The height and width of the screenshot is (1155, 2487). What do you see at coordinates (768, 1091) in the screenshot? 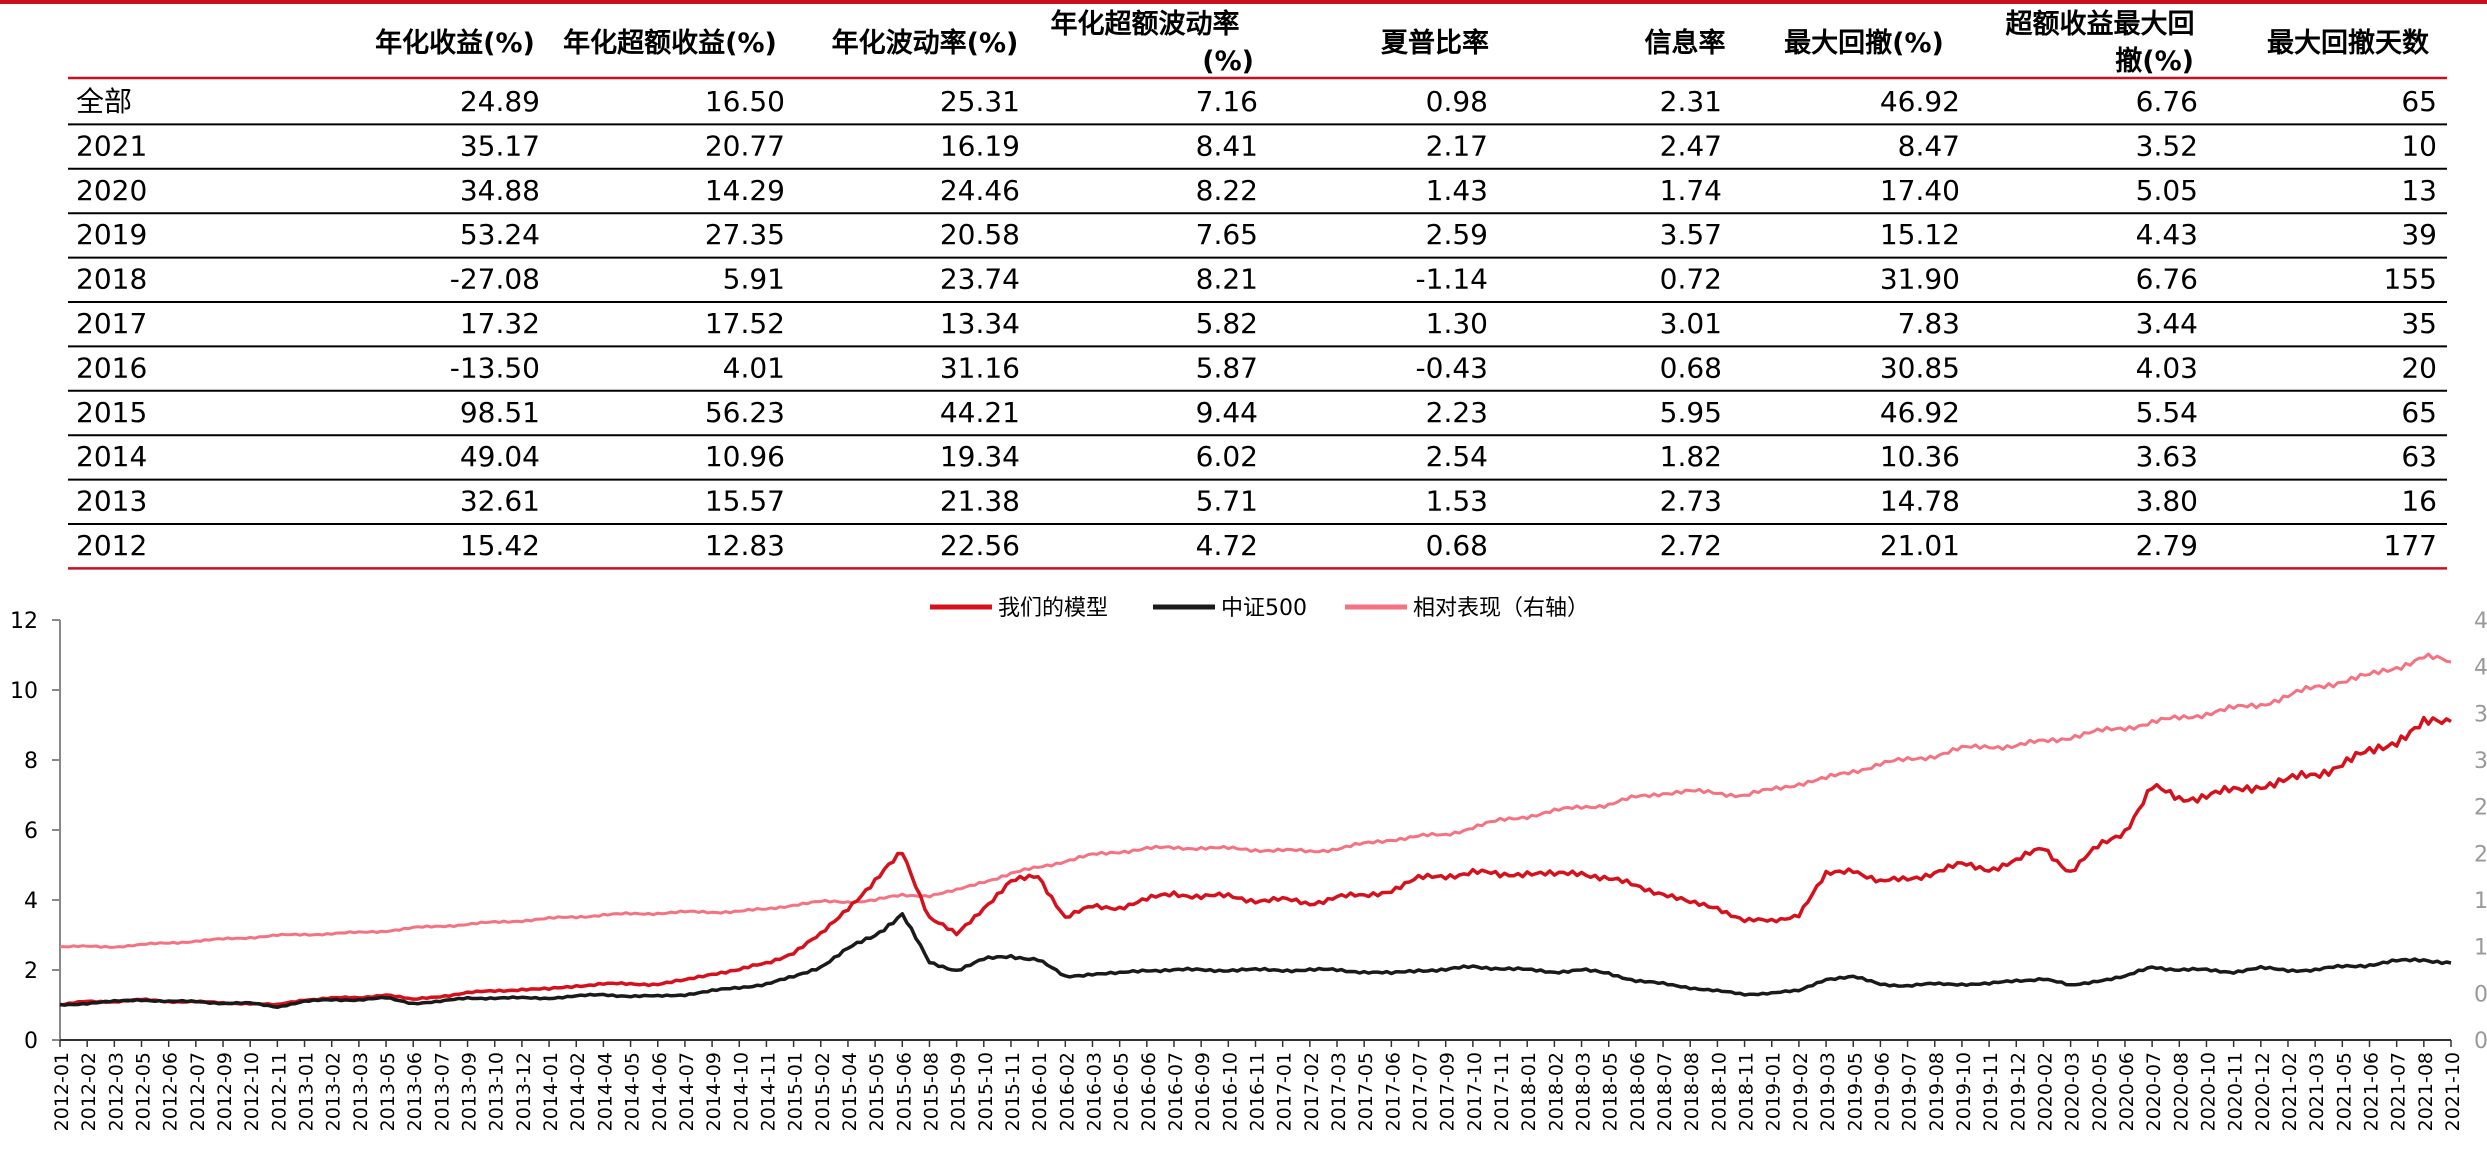
I see `x-tick-label: 2014-11` at bounding box center [768, 1091].